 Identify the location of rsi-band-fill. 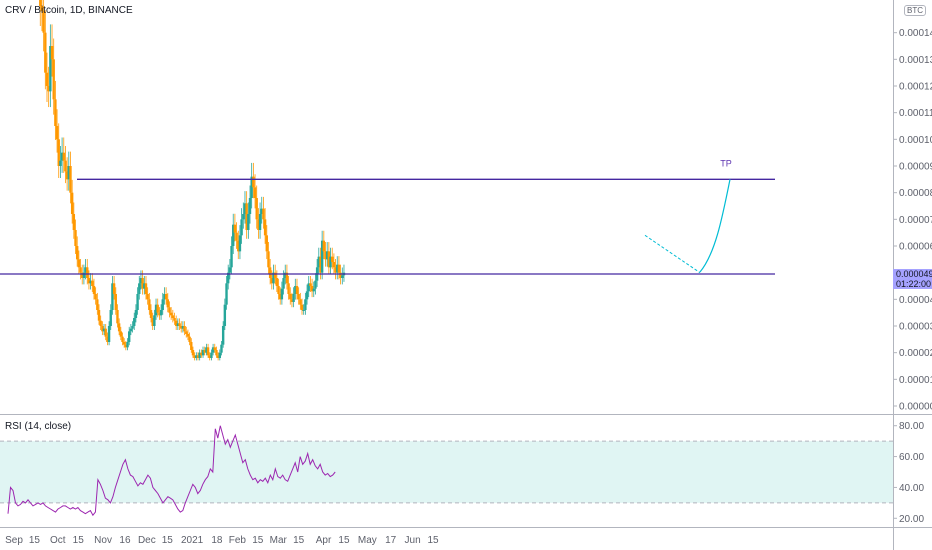
(446, 472).